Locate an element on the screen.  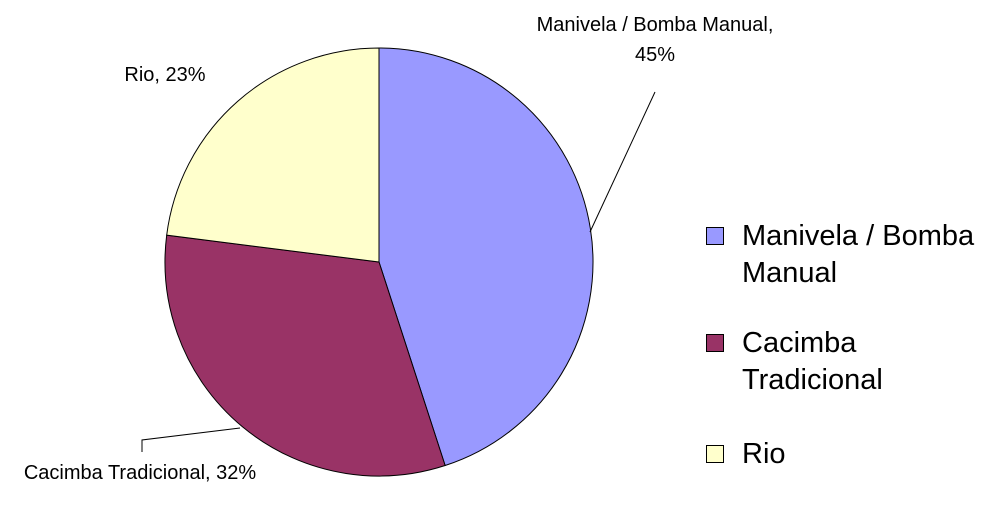
data-label: Cacimba Tradicional, 32% is located at coordinates (140, 473).